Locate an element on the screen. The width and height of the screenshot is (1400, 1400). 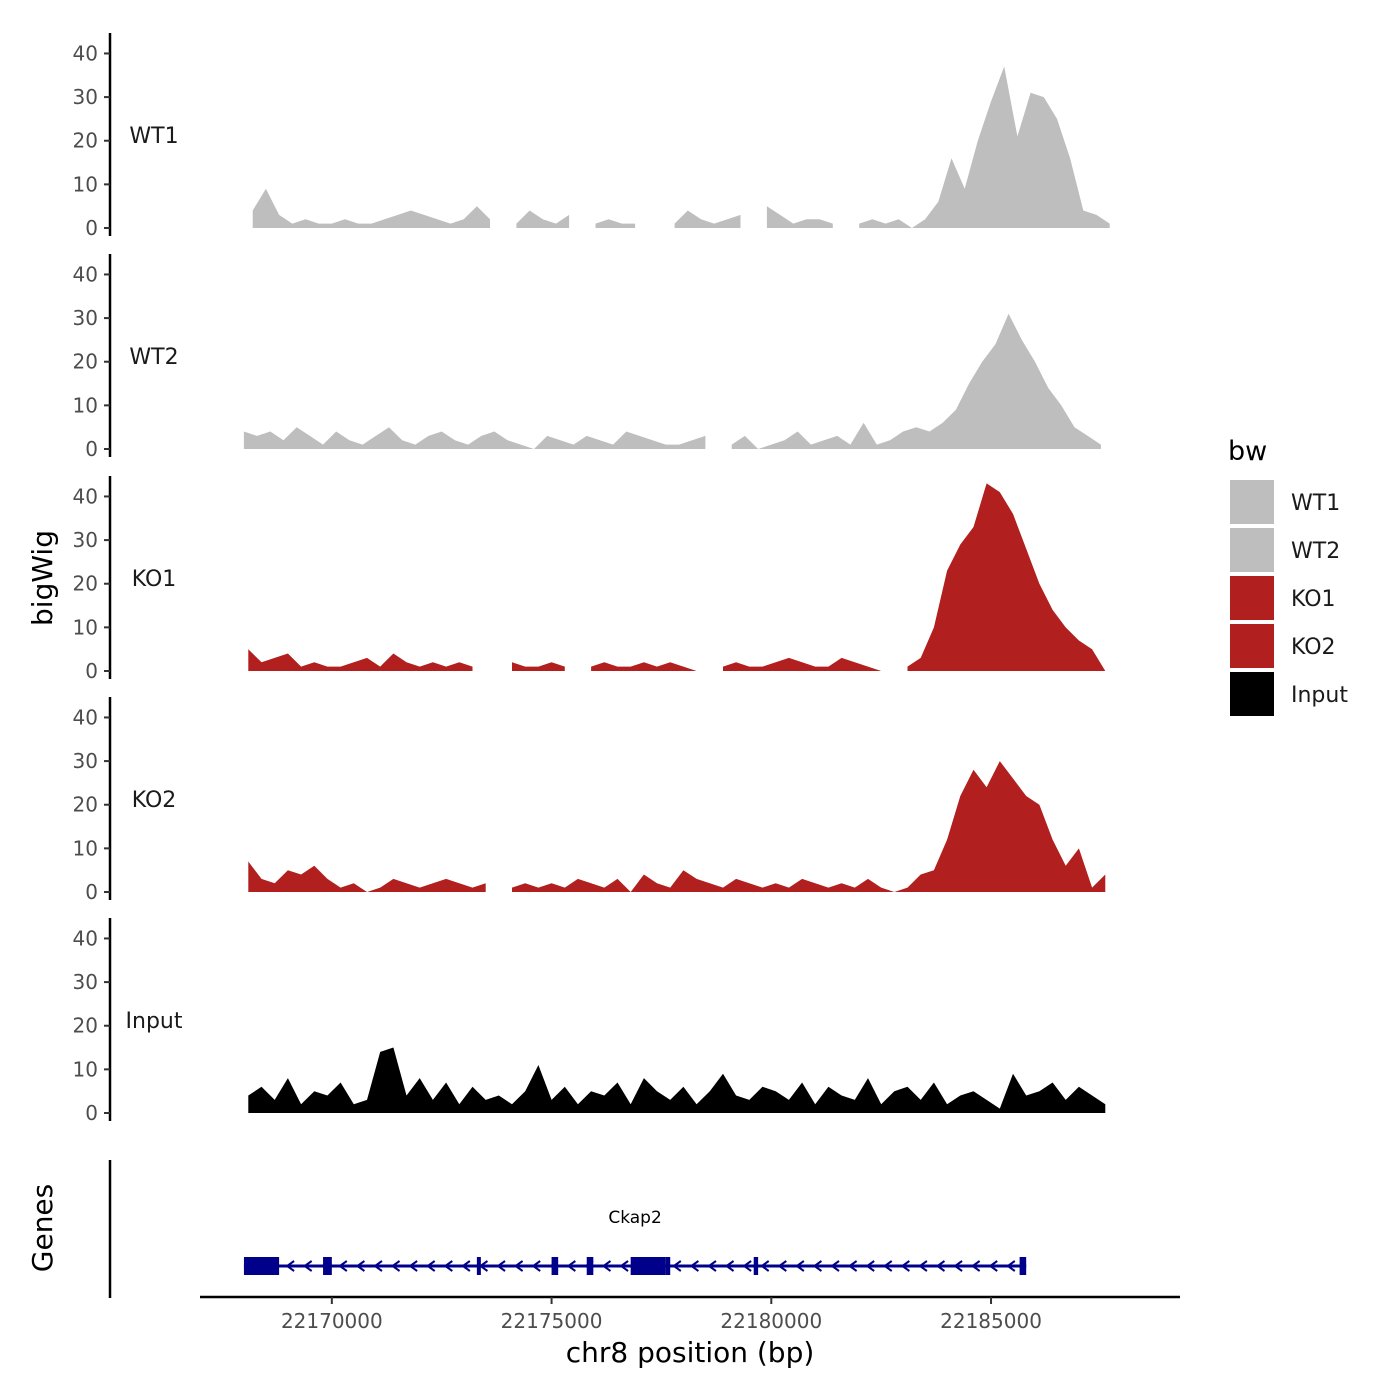
legend-label: Input is located at coordinates (1319, 695).